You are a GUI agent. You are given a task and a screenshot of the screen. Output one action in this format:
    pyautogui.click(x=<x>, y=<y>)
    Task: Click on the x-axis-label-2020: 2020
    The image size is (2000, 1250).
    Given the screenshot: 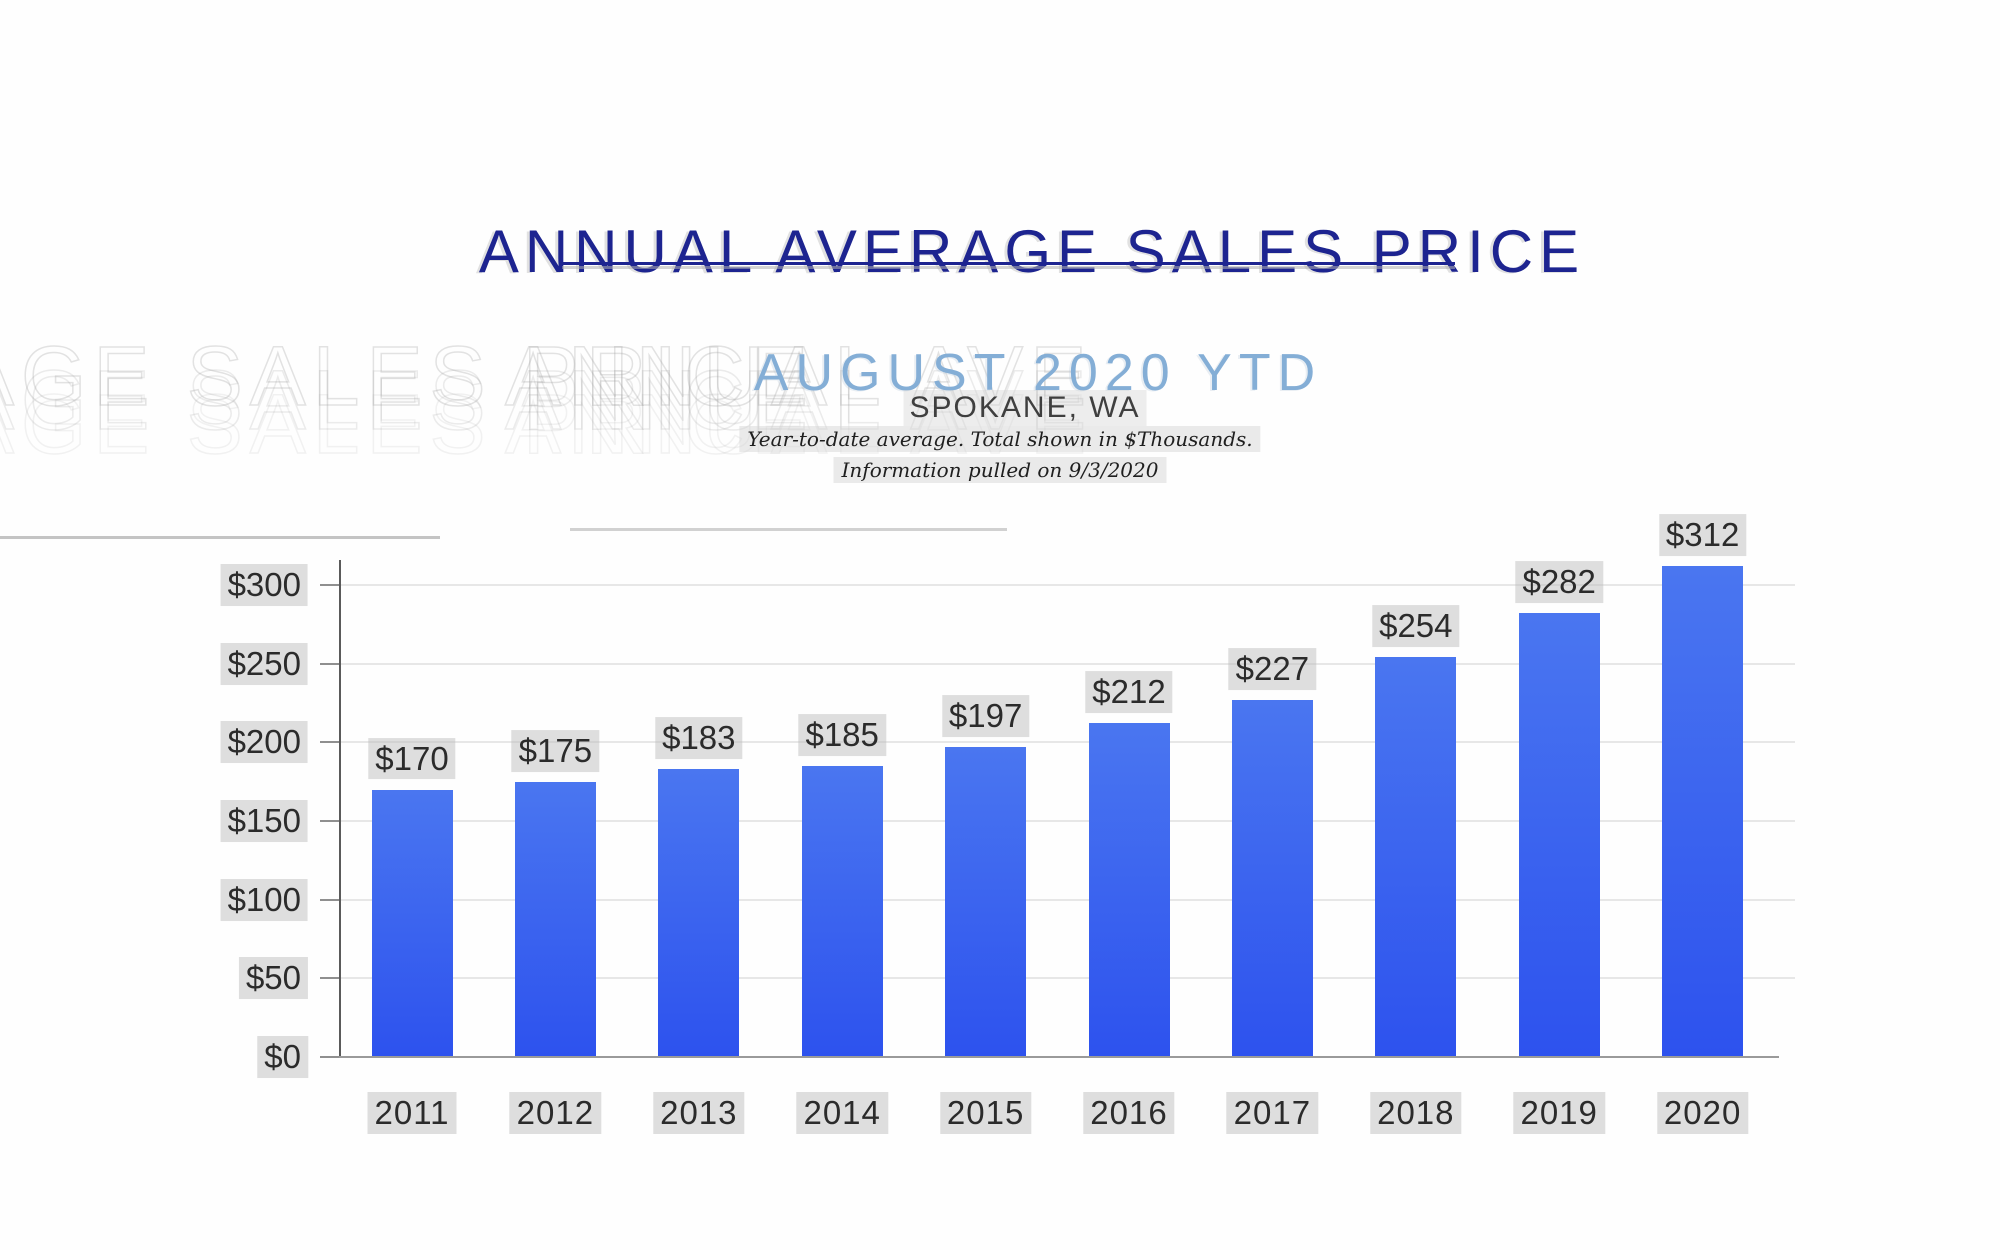 What is the action you would take?
    pyautogui.click(x=1702, y=1113)
    